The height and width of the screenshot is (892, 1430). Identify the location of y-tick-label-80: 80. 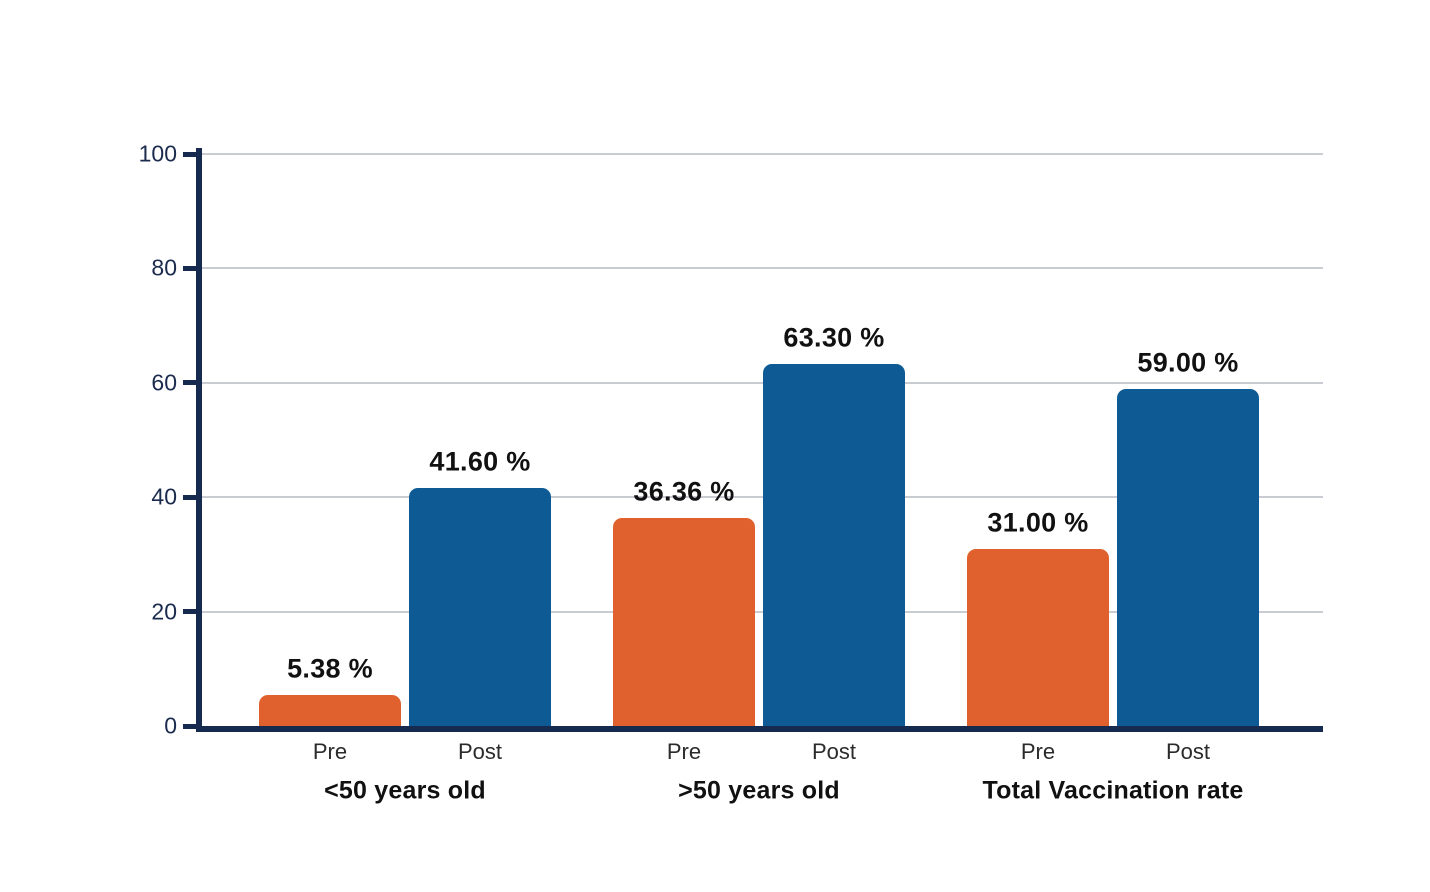
(164, 267).